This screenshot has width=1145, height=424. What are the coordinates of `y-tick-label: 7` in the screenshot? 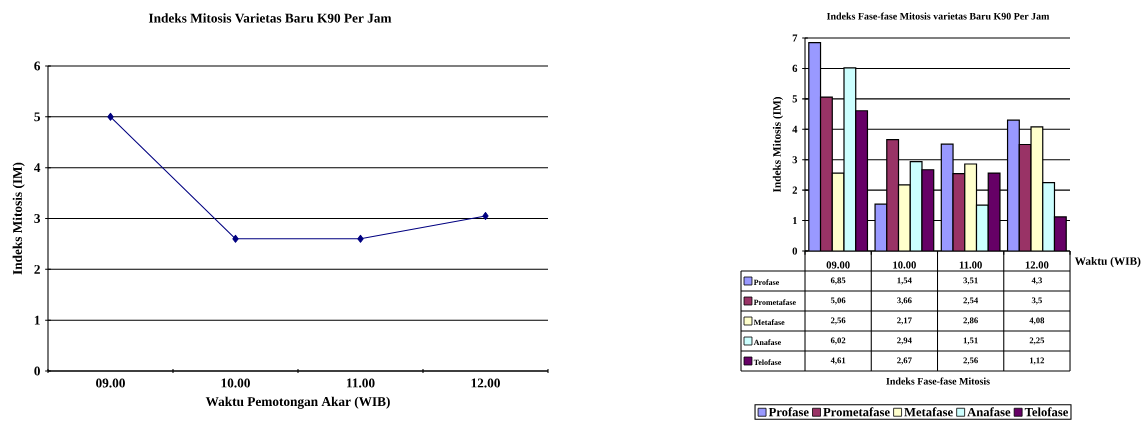 It's located at (795, 38).